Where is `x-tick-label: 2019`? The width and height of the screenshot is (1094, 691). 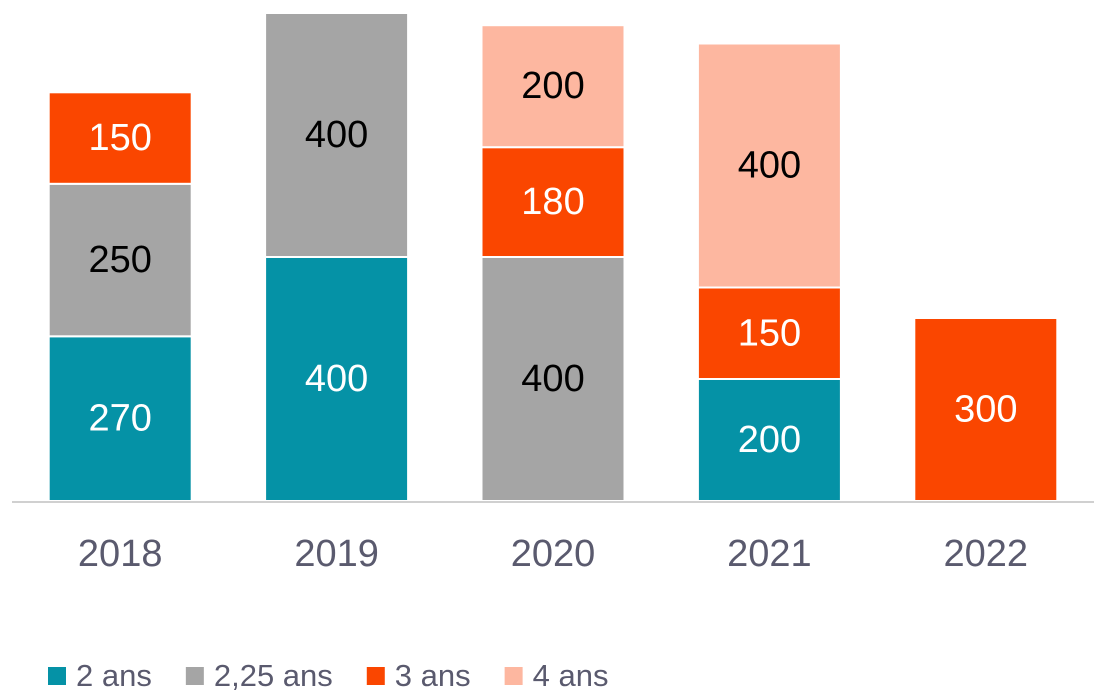 x-tick-label: 2019 is located at coordinates (336, 554).